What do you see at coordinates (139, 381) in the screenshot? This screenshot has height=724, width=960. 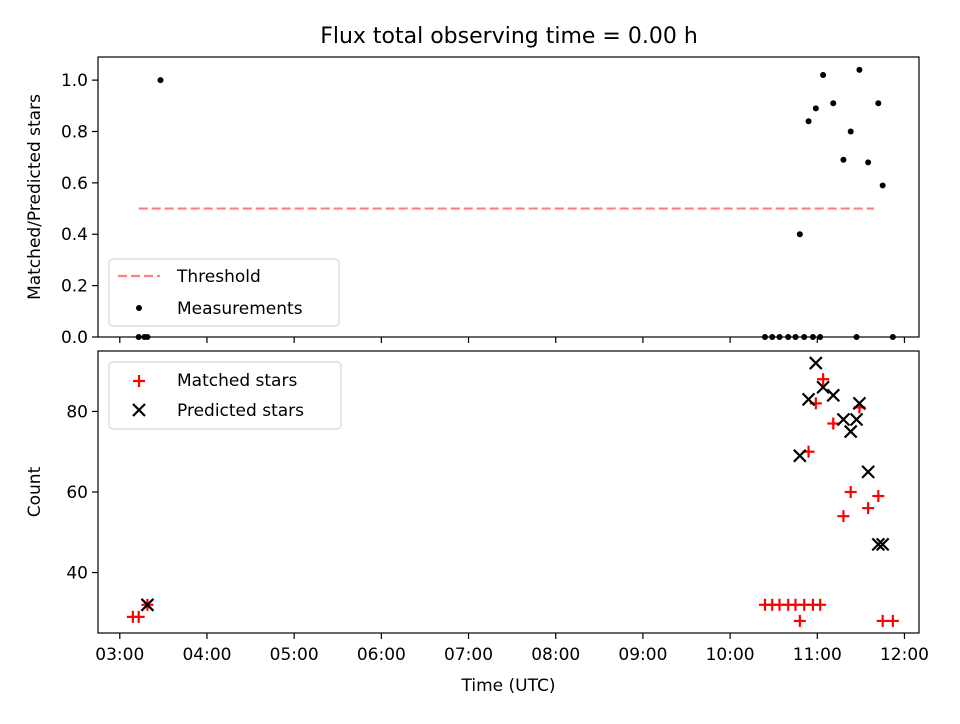 I see `legend-matched-swatch` at bounding box center [139, 381].